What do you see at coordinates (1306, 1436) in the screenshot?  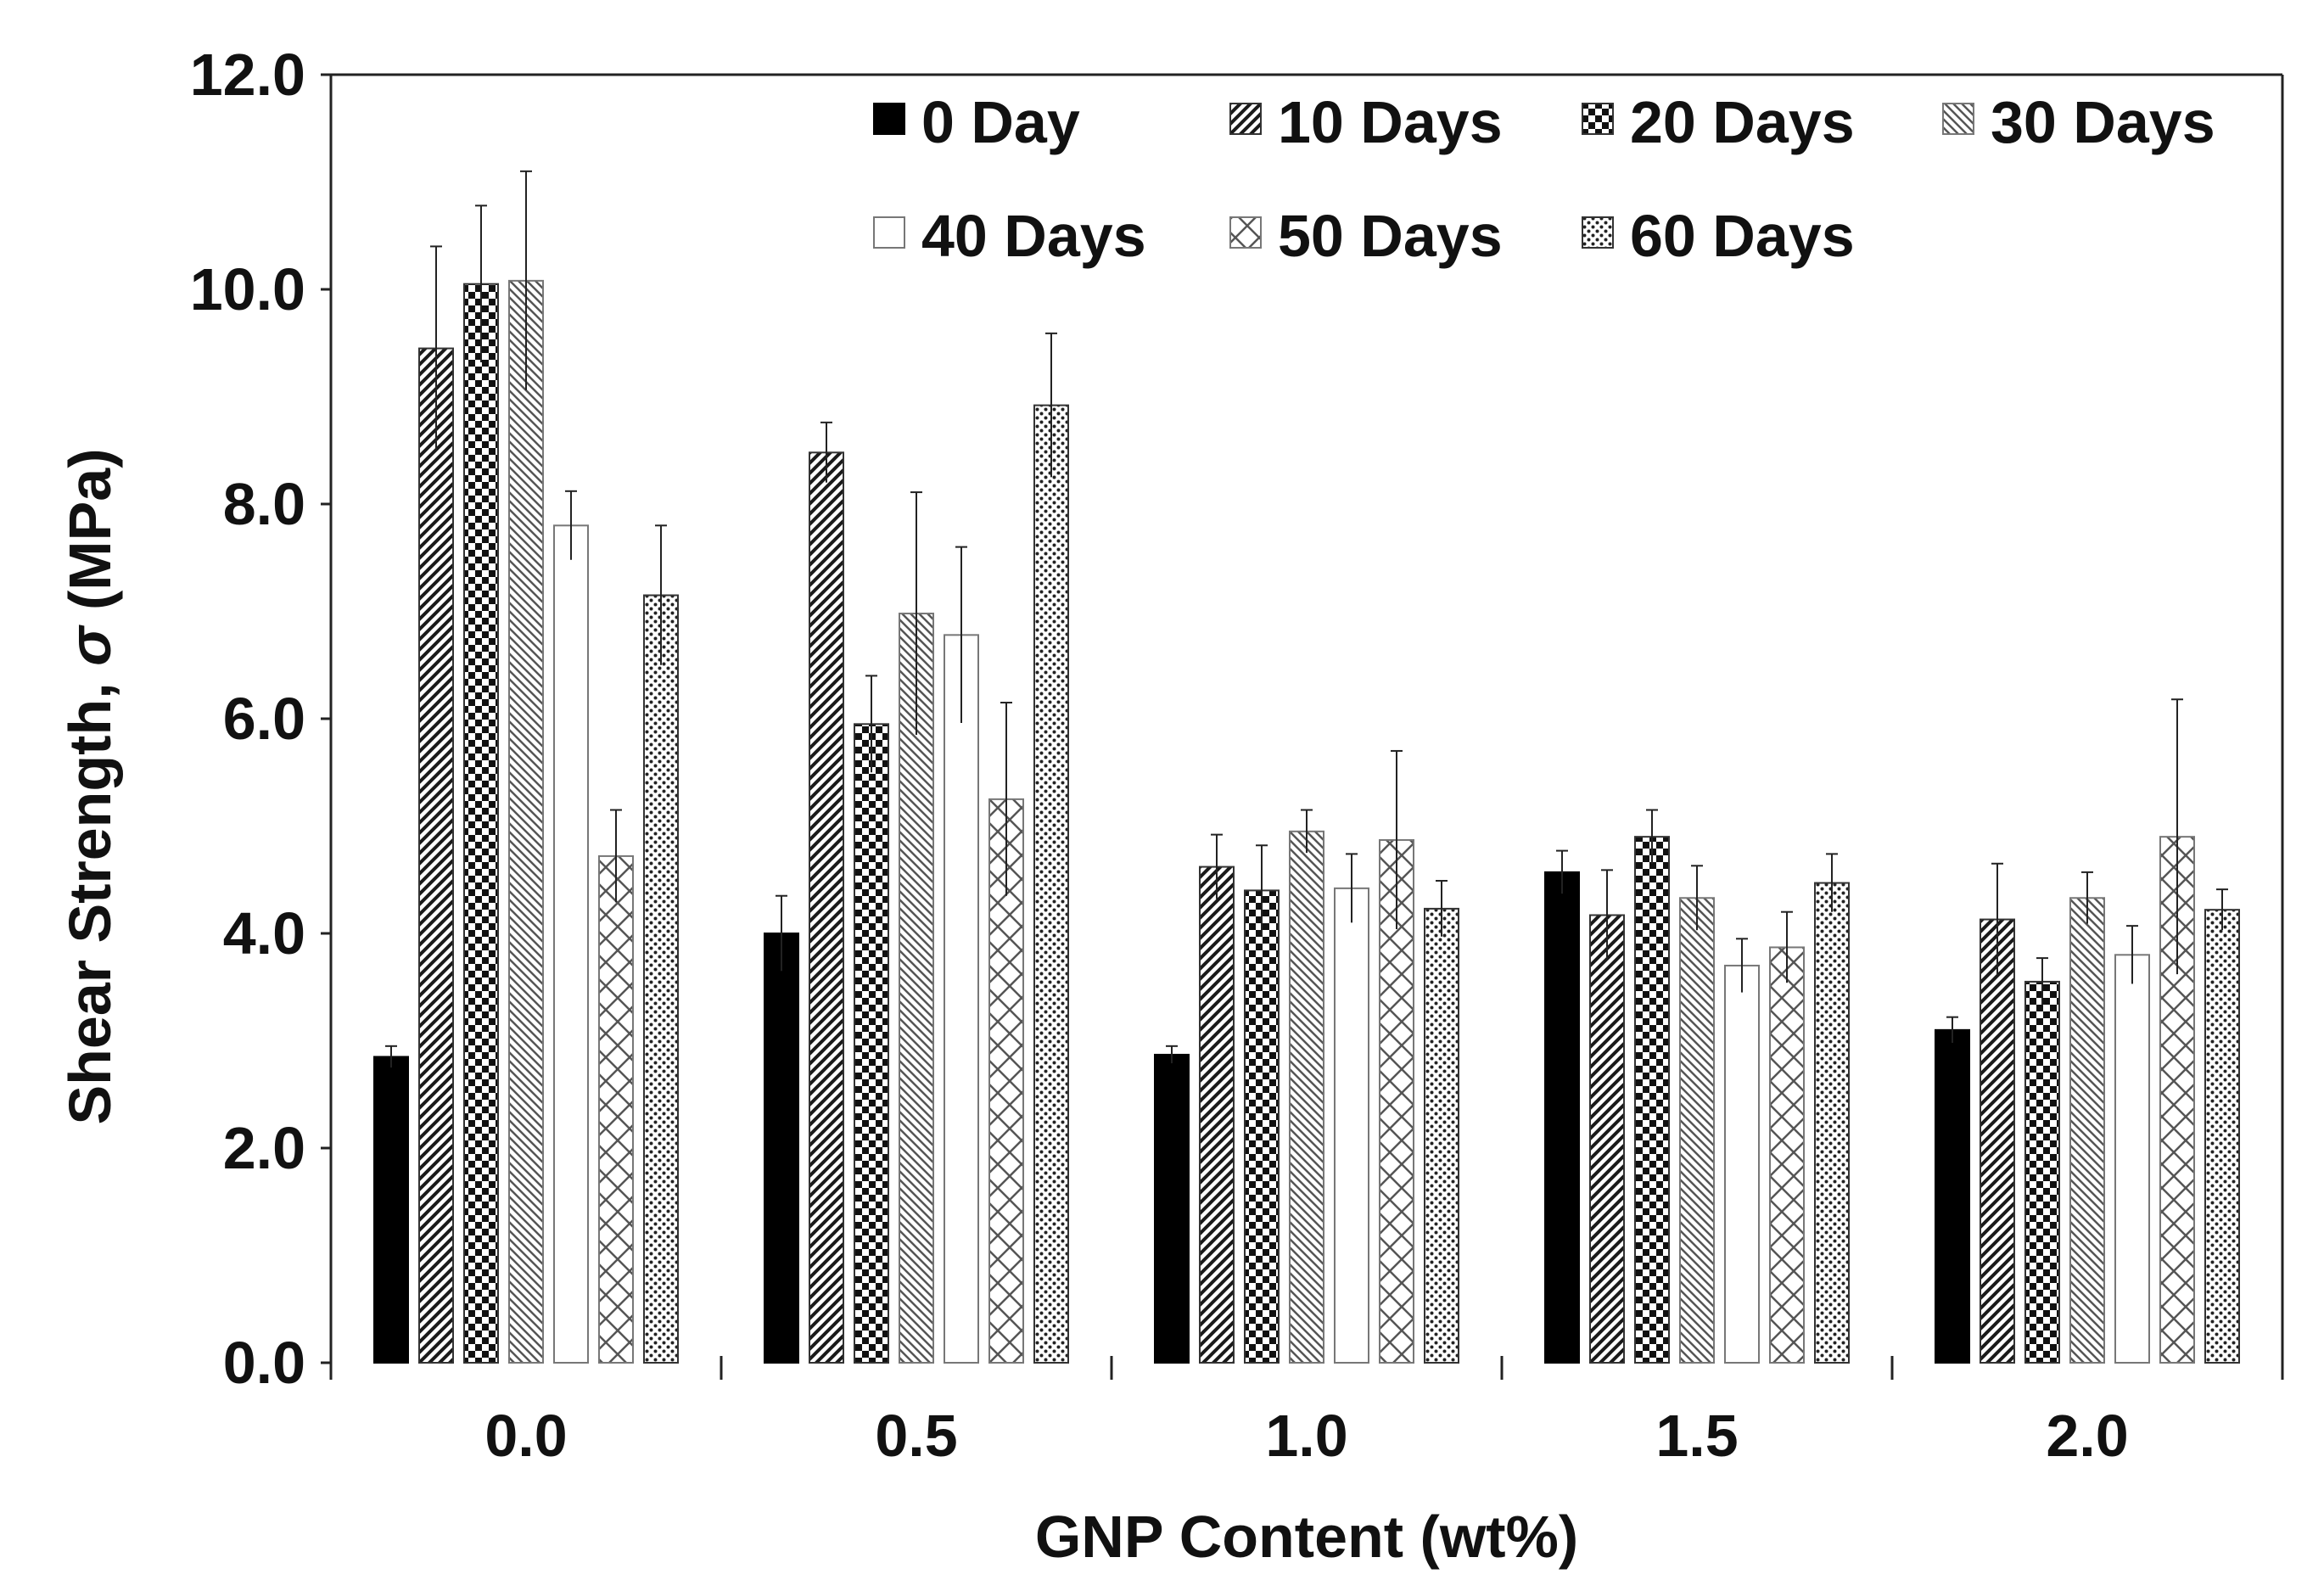 I see `x-tick-label: 1.0` at bounding box center [1306, 1436].